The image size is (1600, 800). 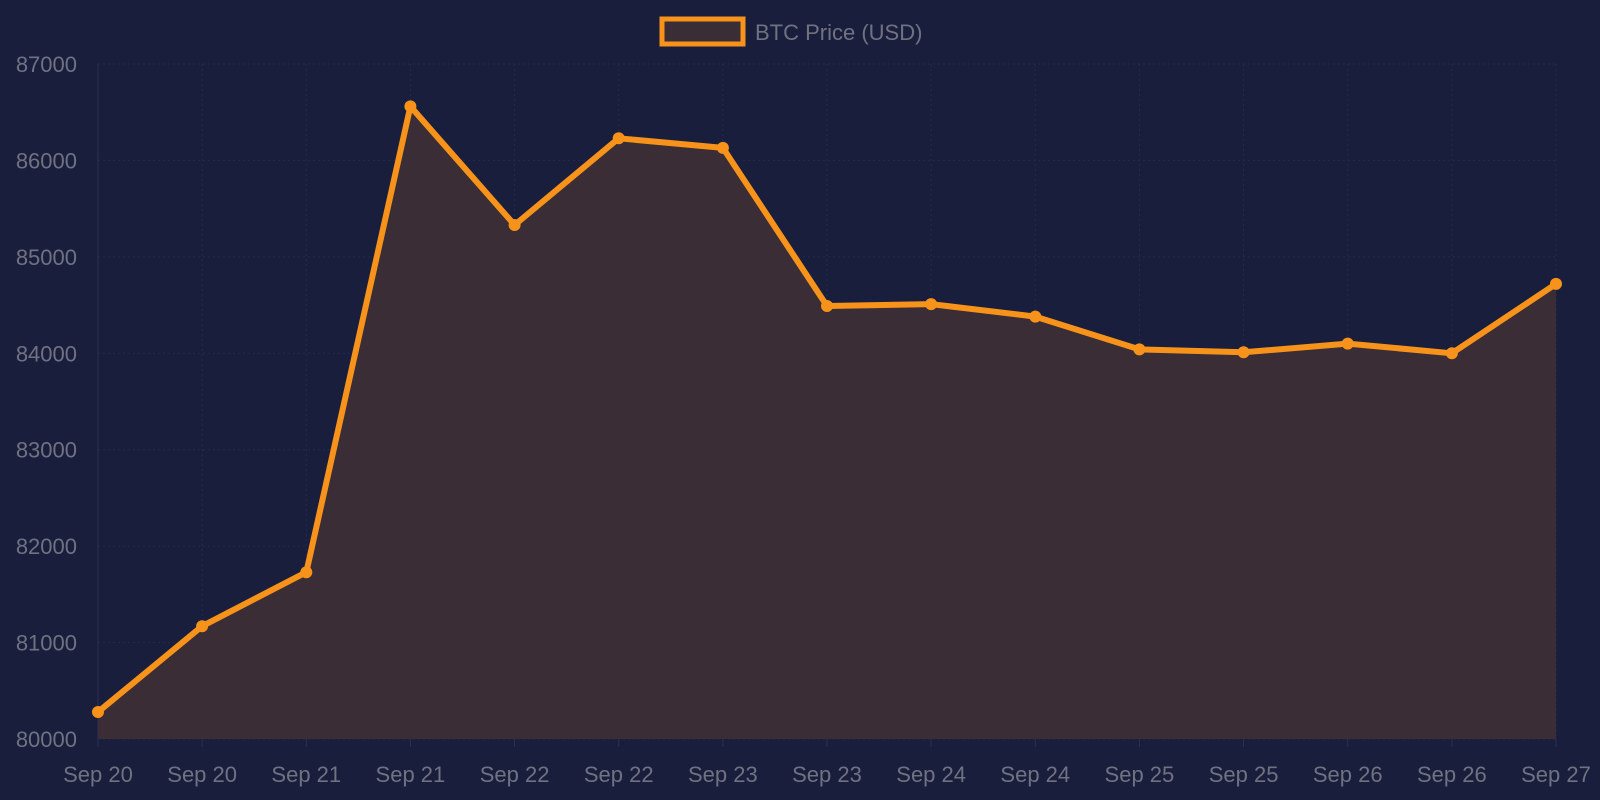 I want to click on y-tick-label: 84000, so click(x=46, y=353).